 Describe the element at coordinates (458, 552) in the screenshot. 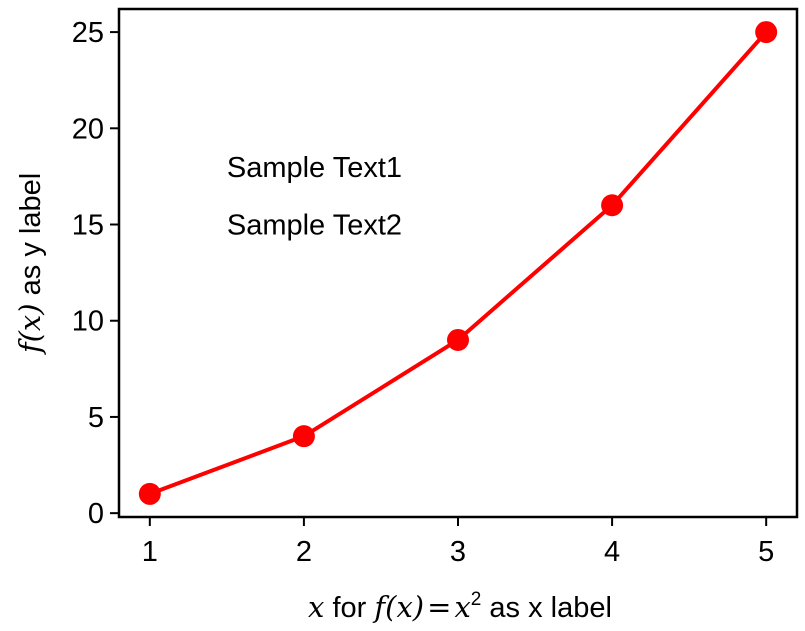

I see `x-tick-label: 3` at that location.